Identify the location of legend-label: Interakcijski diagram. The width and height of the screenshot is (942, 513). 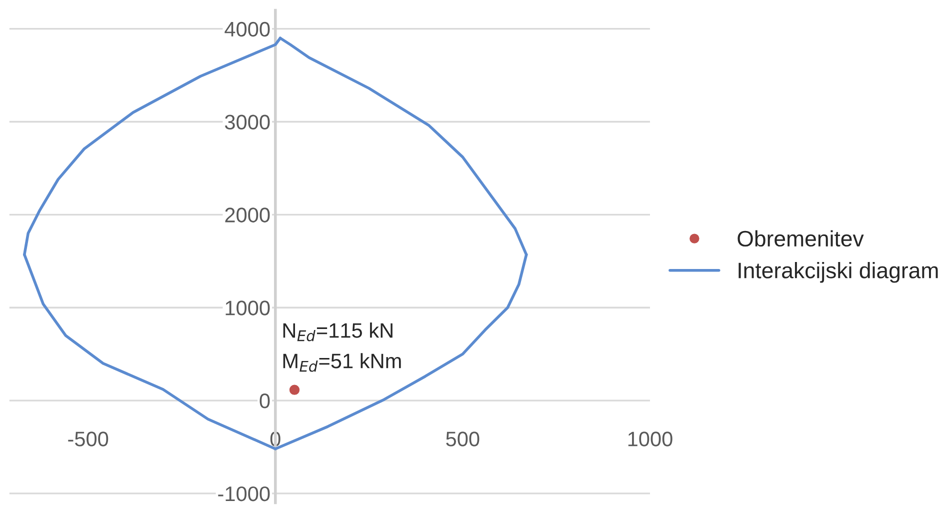
(838, 272).